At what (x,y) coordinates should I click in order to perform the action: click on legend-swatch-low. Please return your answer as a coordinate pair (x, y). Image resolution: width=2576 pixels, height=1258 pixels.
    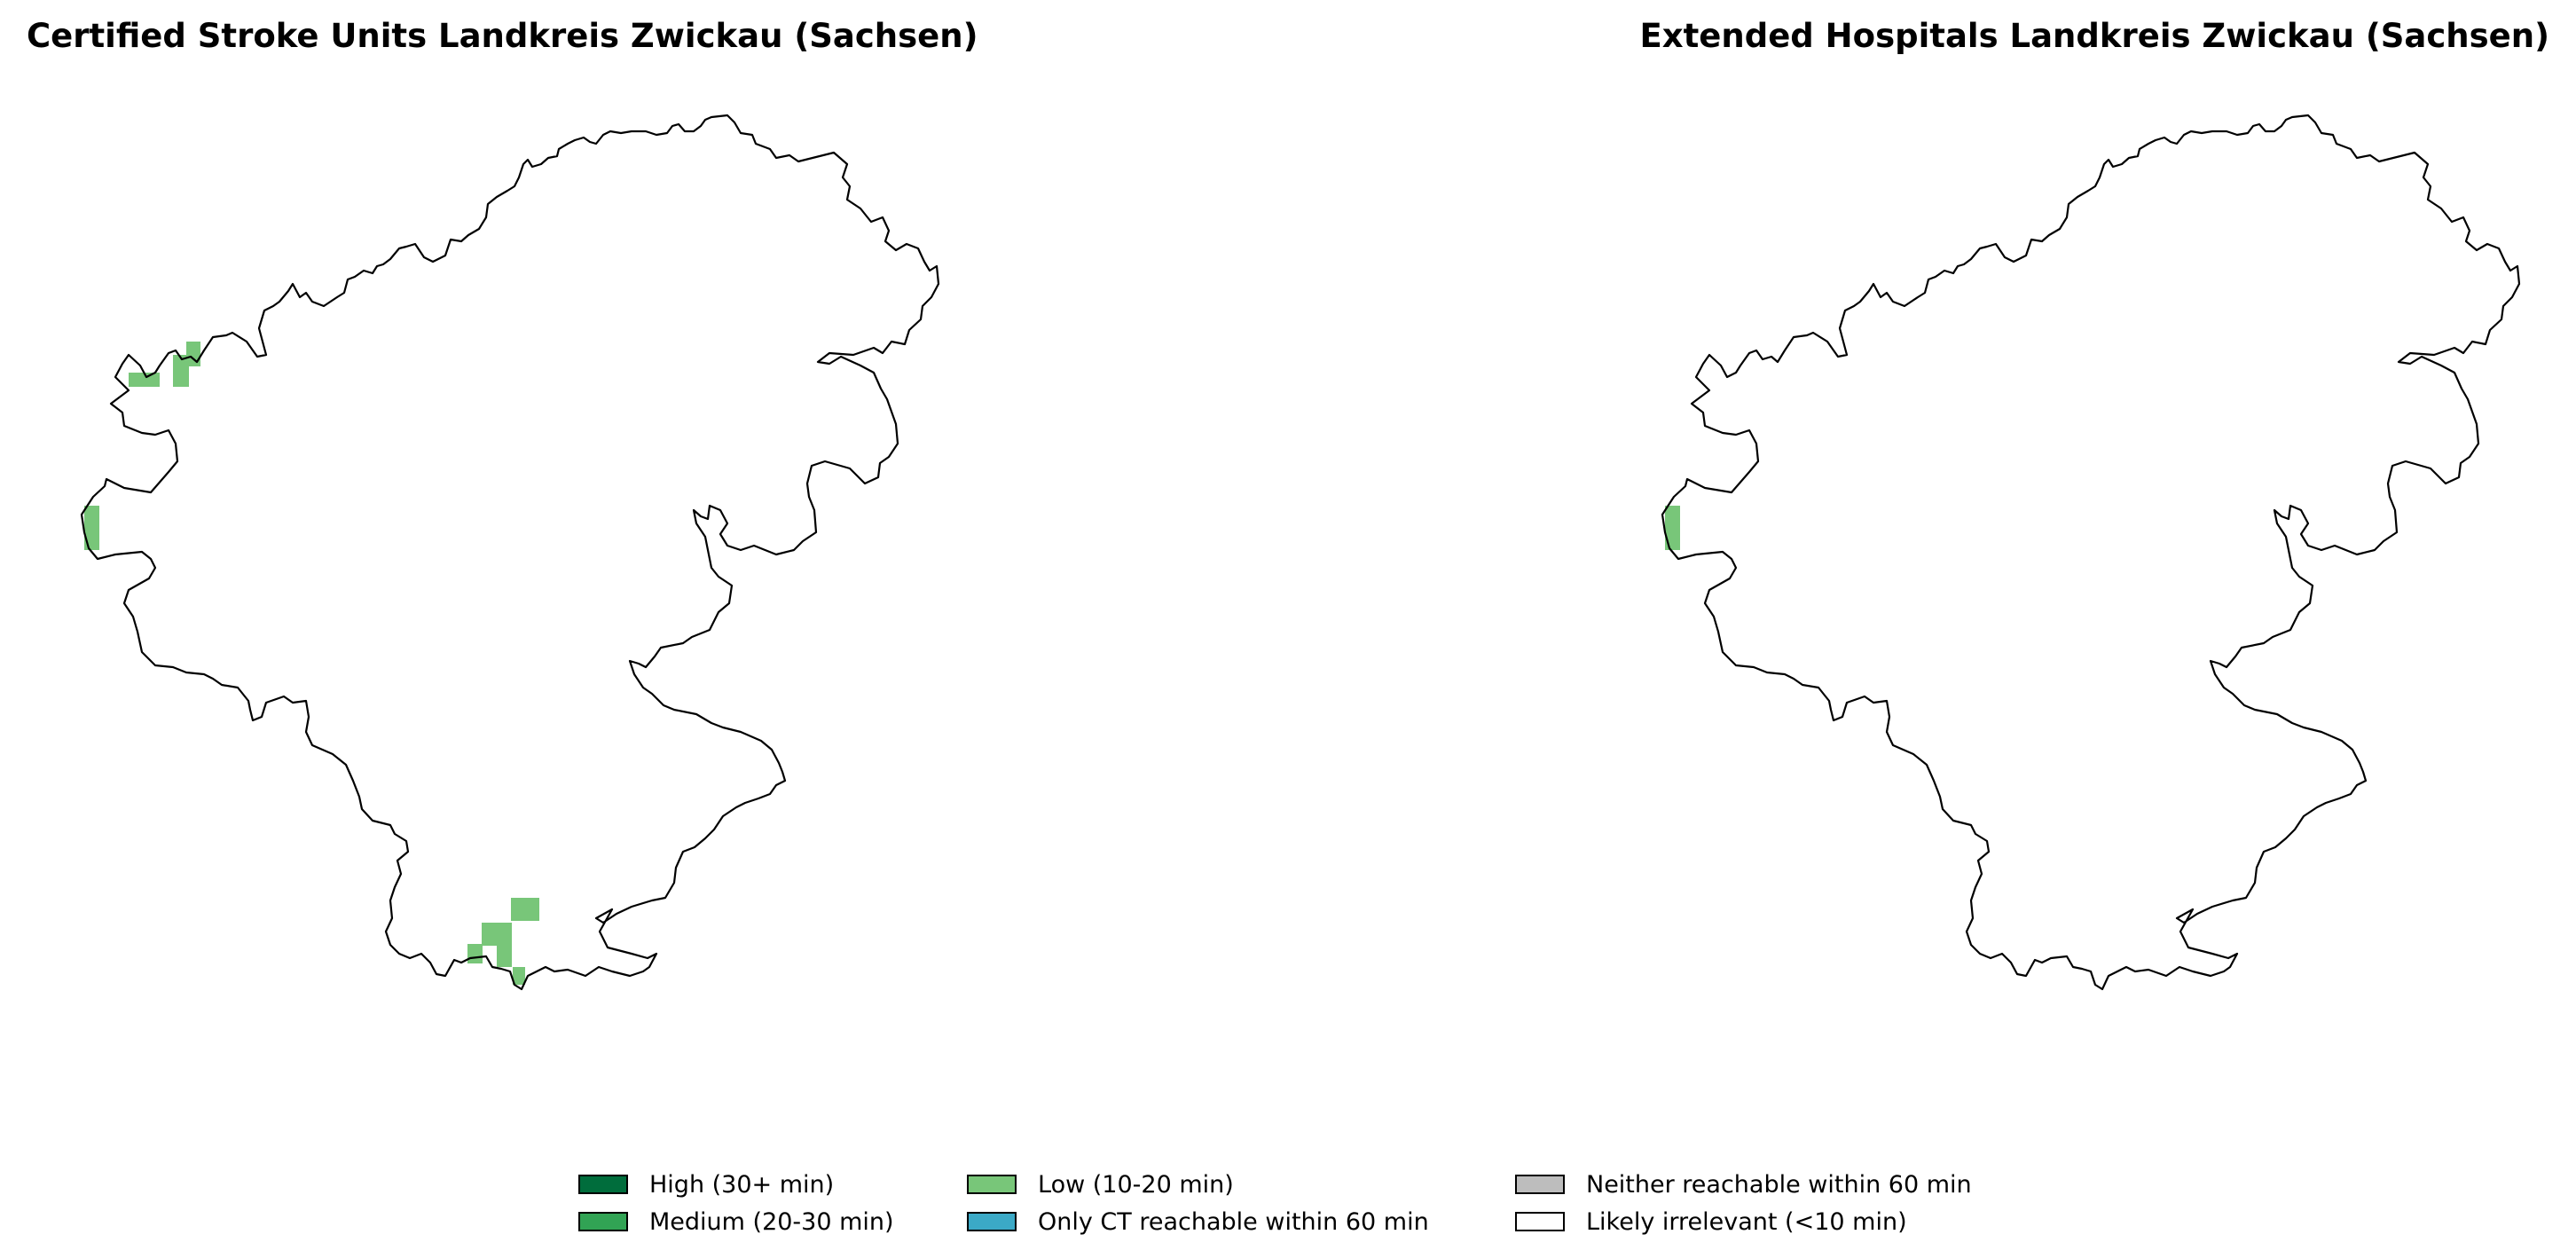
    Looking at the image, I should click on (992, 1184).